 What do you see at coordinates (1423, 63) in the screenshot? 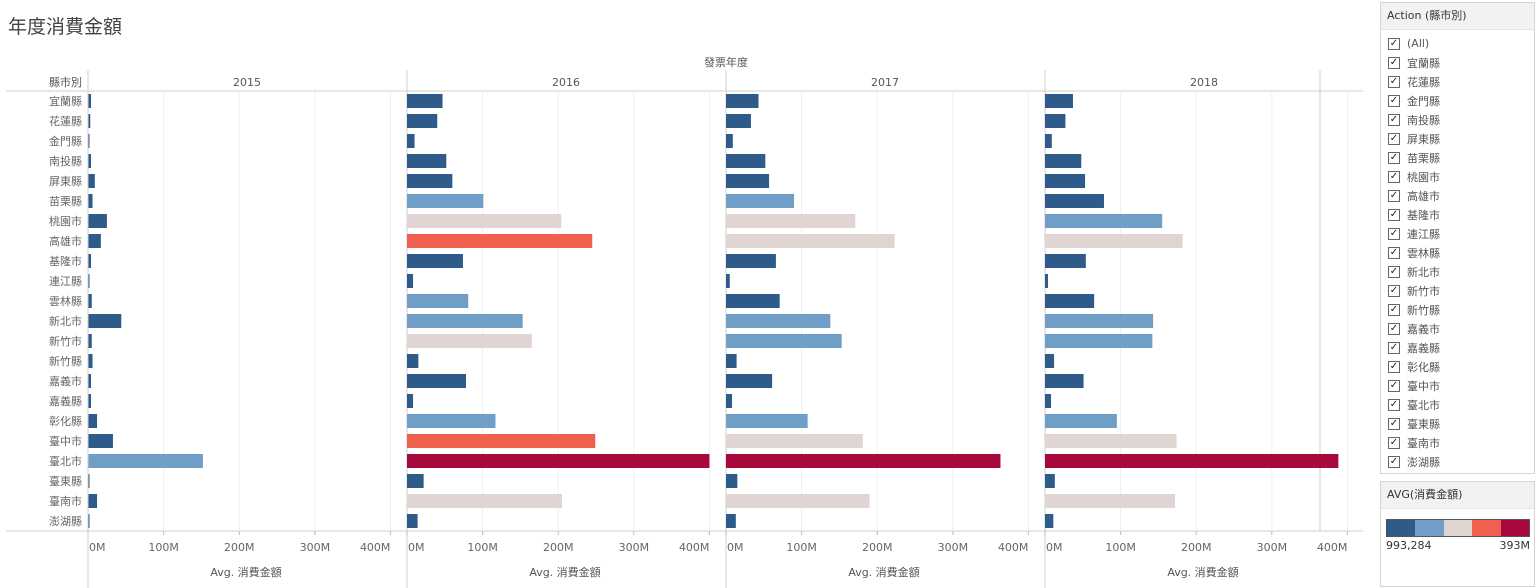
I see `filter-item-label: 宜蘭縣` at bounding box center [1423, 63].